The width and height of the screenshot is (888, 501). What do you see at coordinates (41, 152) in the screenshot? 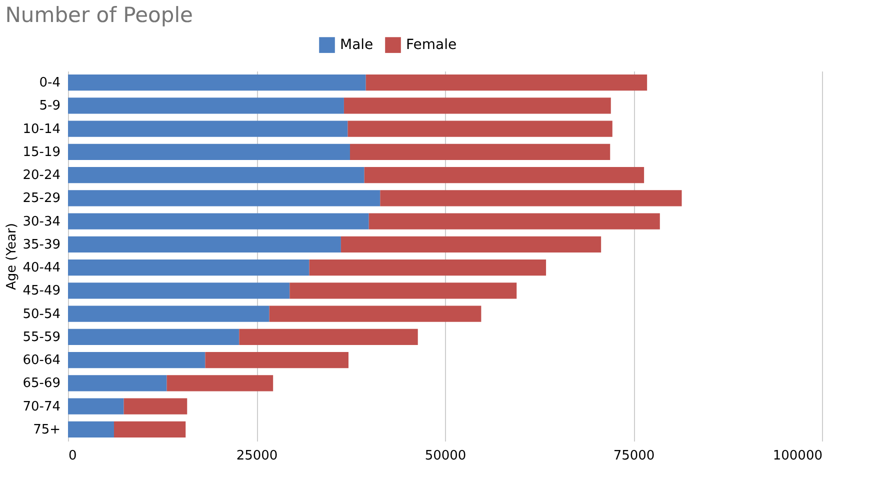
I see `y-tick-label: 15-19` at bounding box center [41, 152].